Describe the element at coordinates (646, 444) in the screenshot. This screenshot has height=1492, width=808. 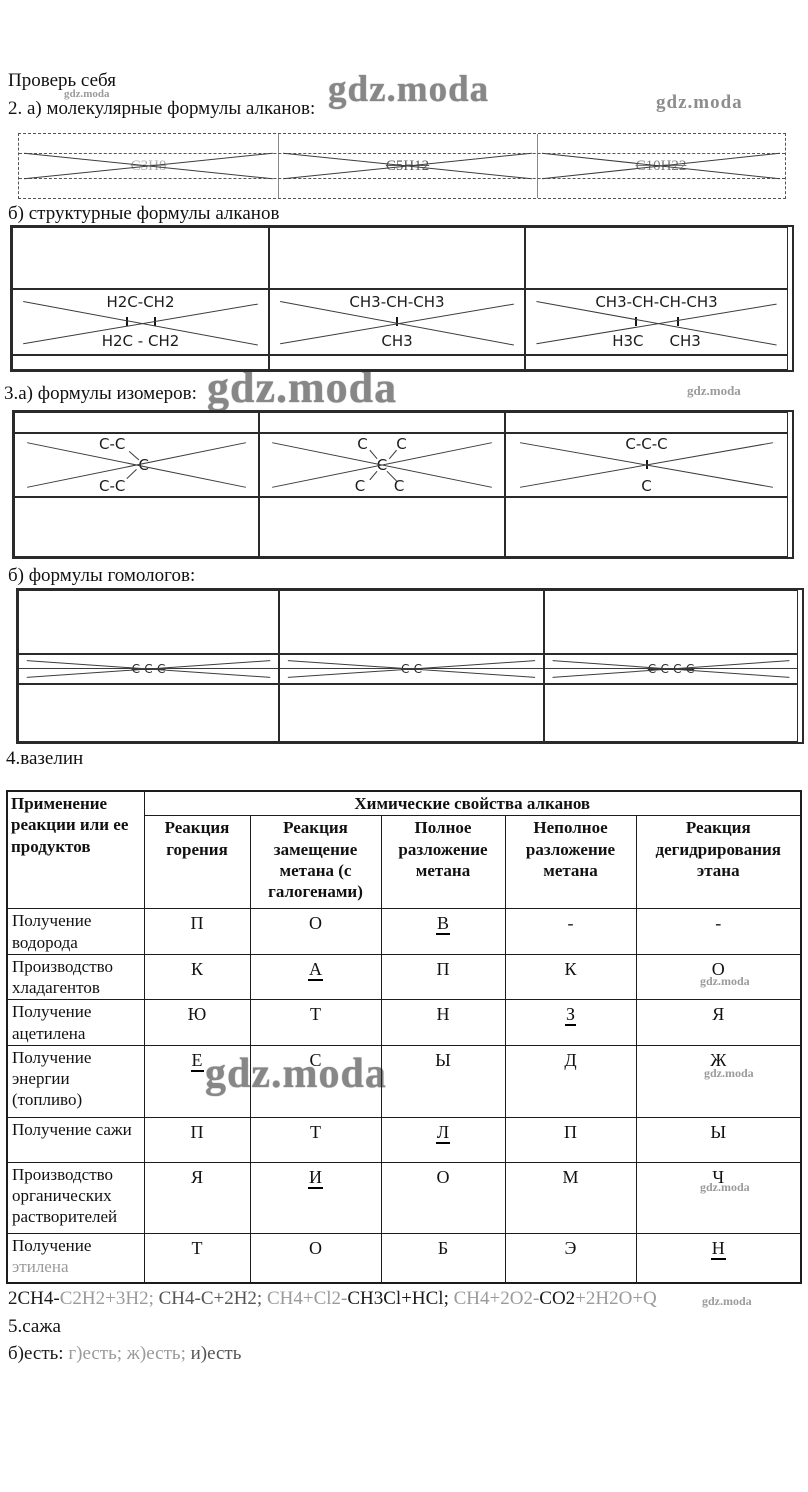
I see `formula-text: C-C-C` at that location.